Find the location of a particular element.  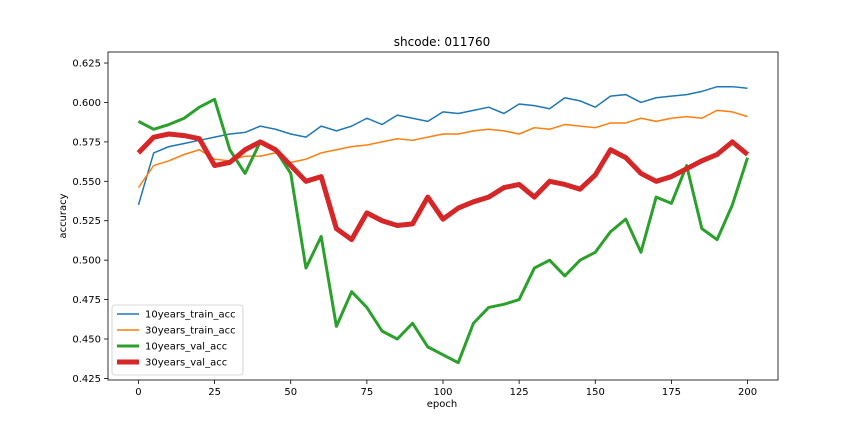

x-axis-ticks: 0 25 50 75 100 125 150 175 200 is located at coordinates (446, 389).